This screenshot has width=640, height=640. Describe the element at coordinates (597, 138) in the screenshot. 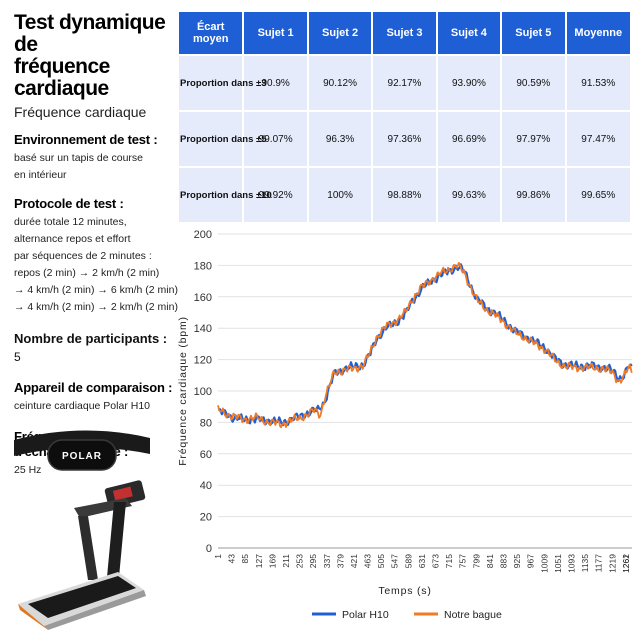

I see `table-cell: 97.47%` at that location.